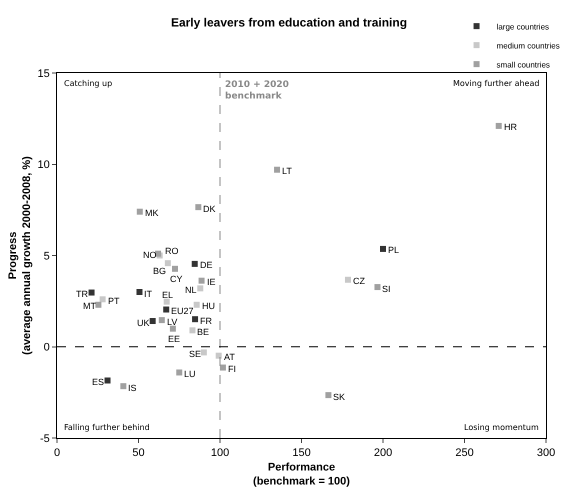 Image resolution: width=578 pixels, height=496 pixels. I want to click on x-tick-label: 50, so click(138, 453).